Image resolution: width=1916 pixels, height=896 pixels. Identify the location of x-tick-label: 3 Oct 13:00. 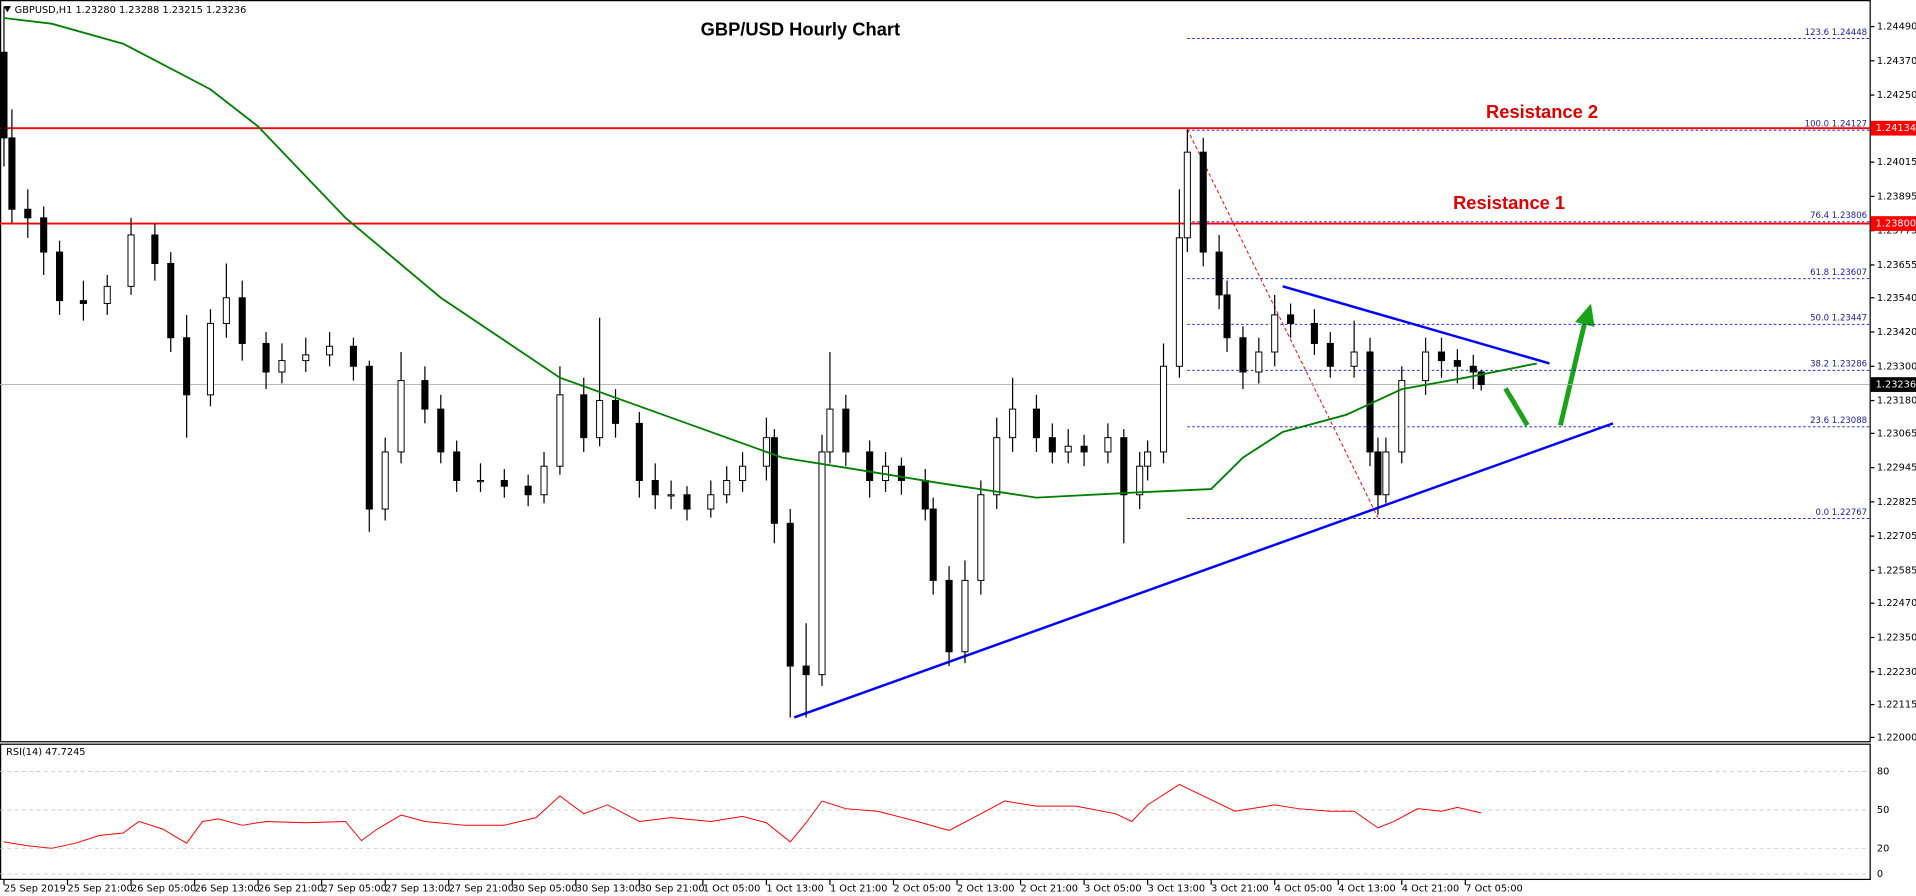
(1176, 889).